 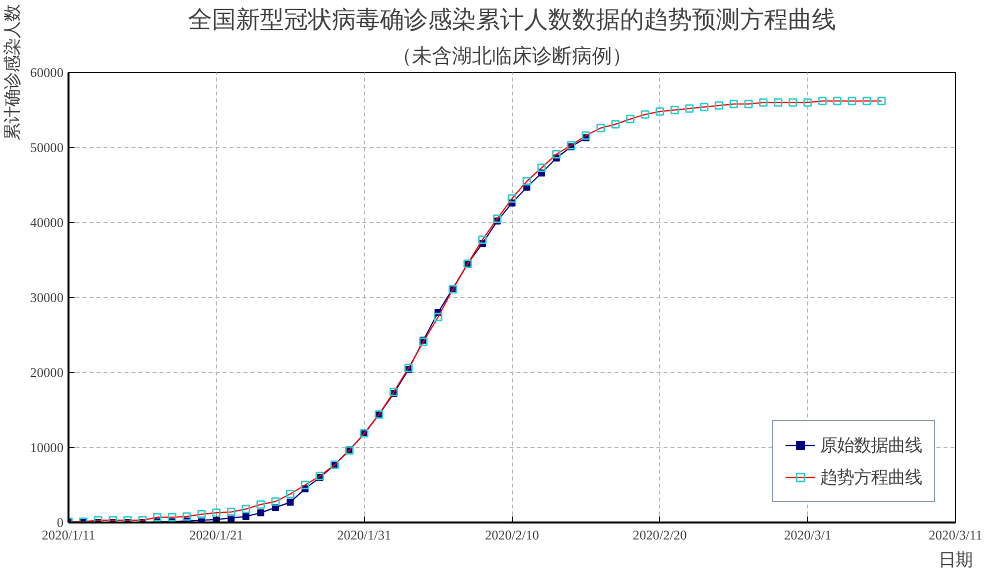 What do you see at coordinates (12, 72) in the screenshot?
I see `y-axis-title: 累计确诊感染人数` at bounding box center [12, 72].